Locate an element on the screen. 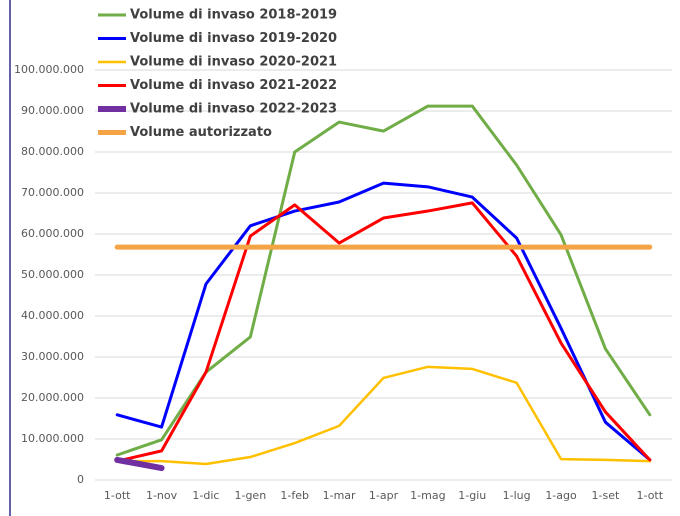 This screenshot has height=516, width=680. x-tick-label: 1-apr is located at coordinates (384, 495).